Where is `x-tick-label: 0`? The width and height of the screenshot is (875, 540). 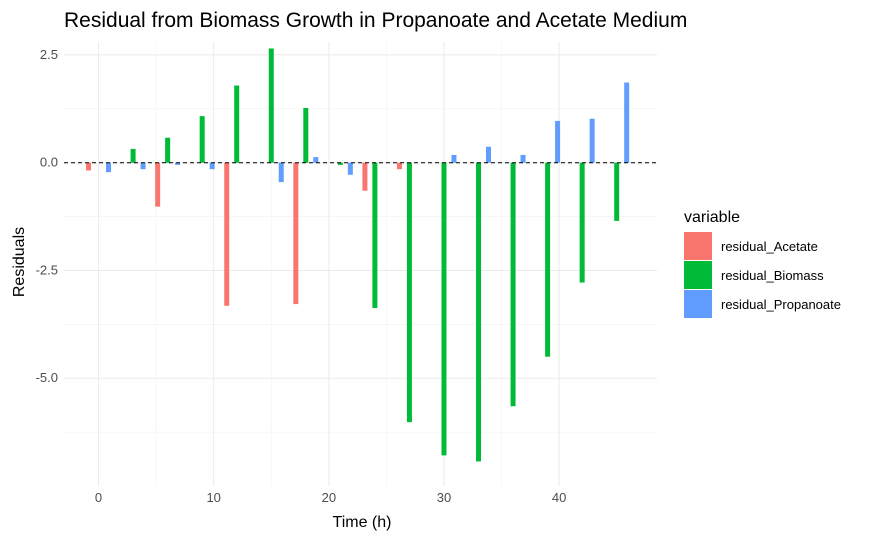
x-tick-label: 0 is located at coordinates (98, 497).